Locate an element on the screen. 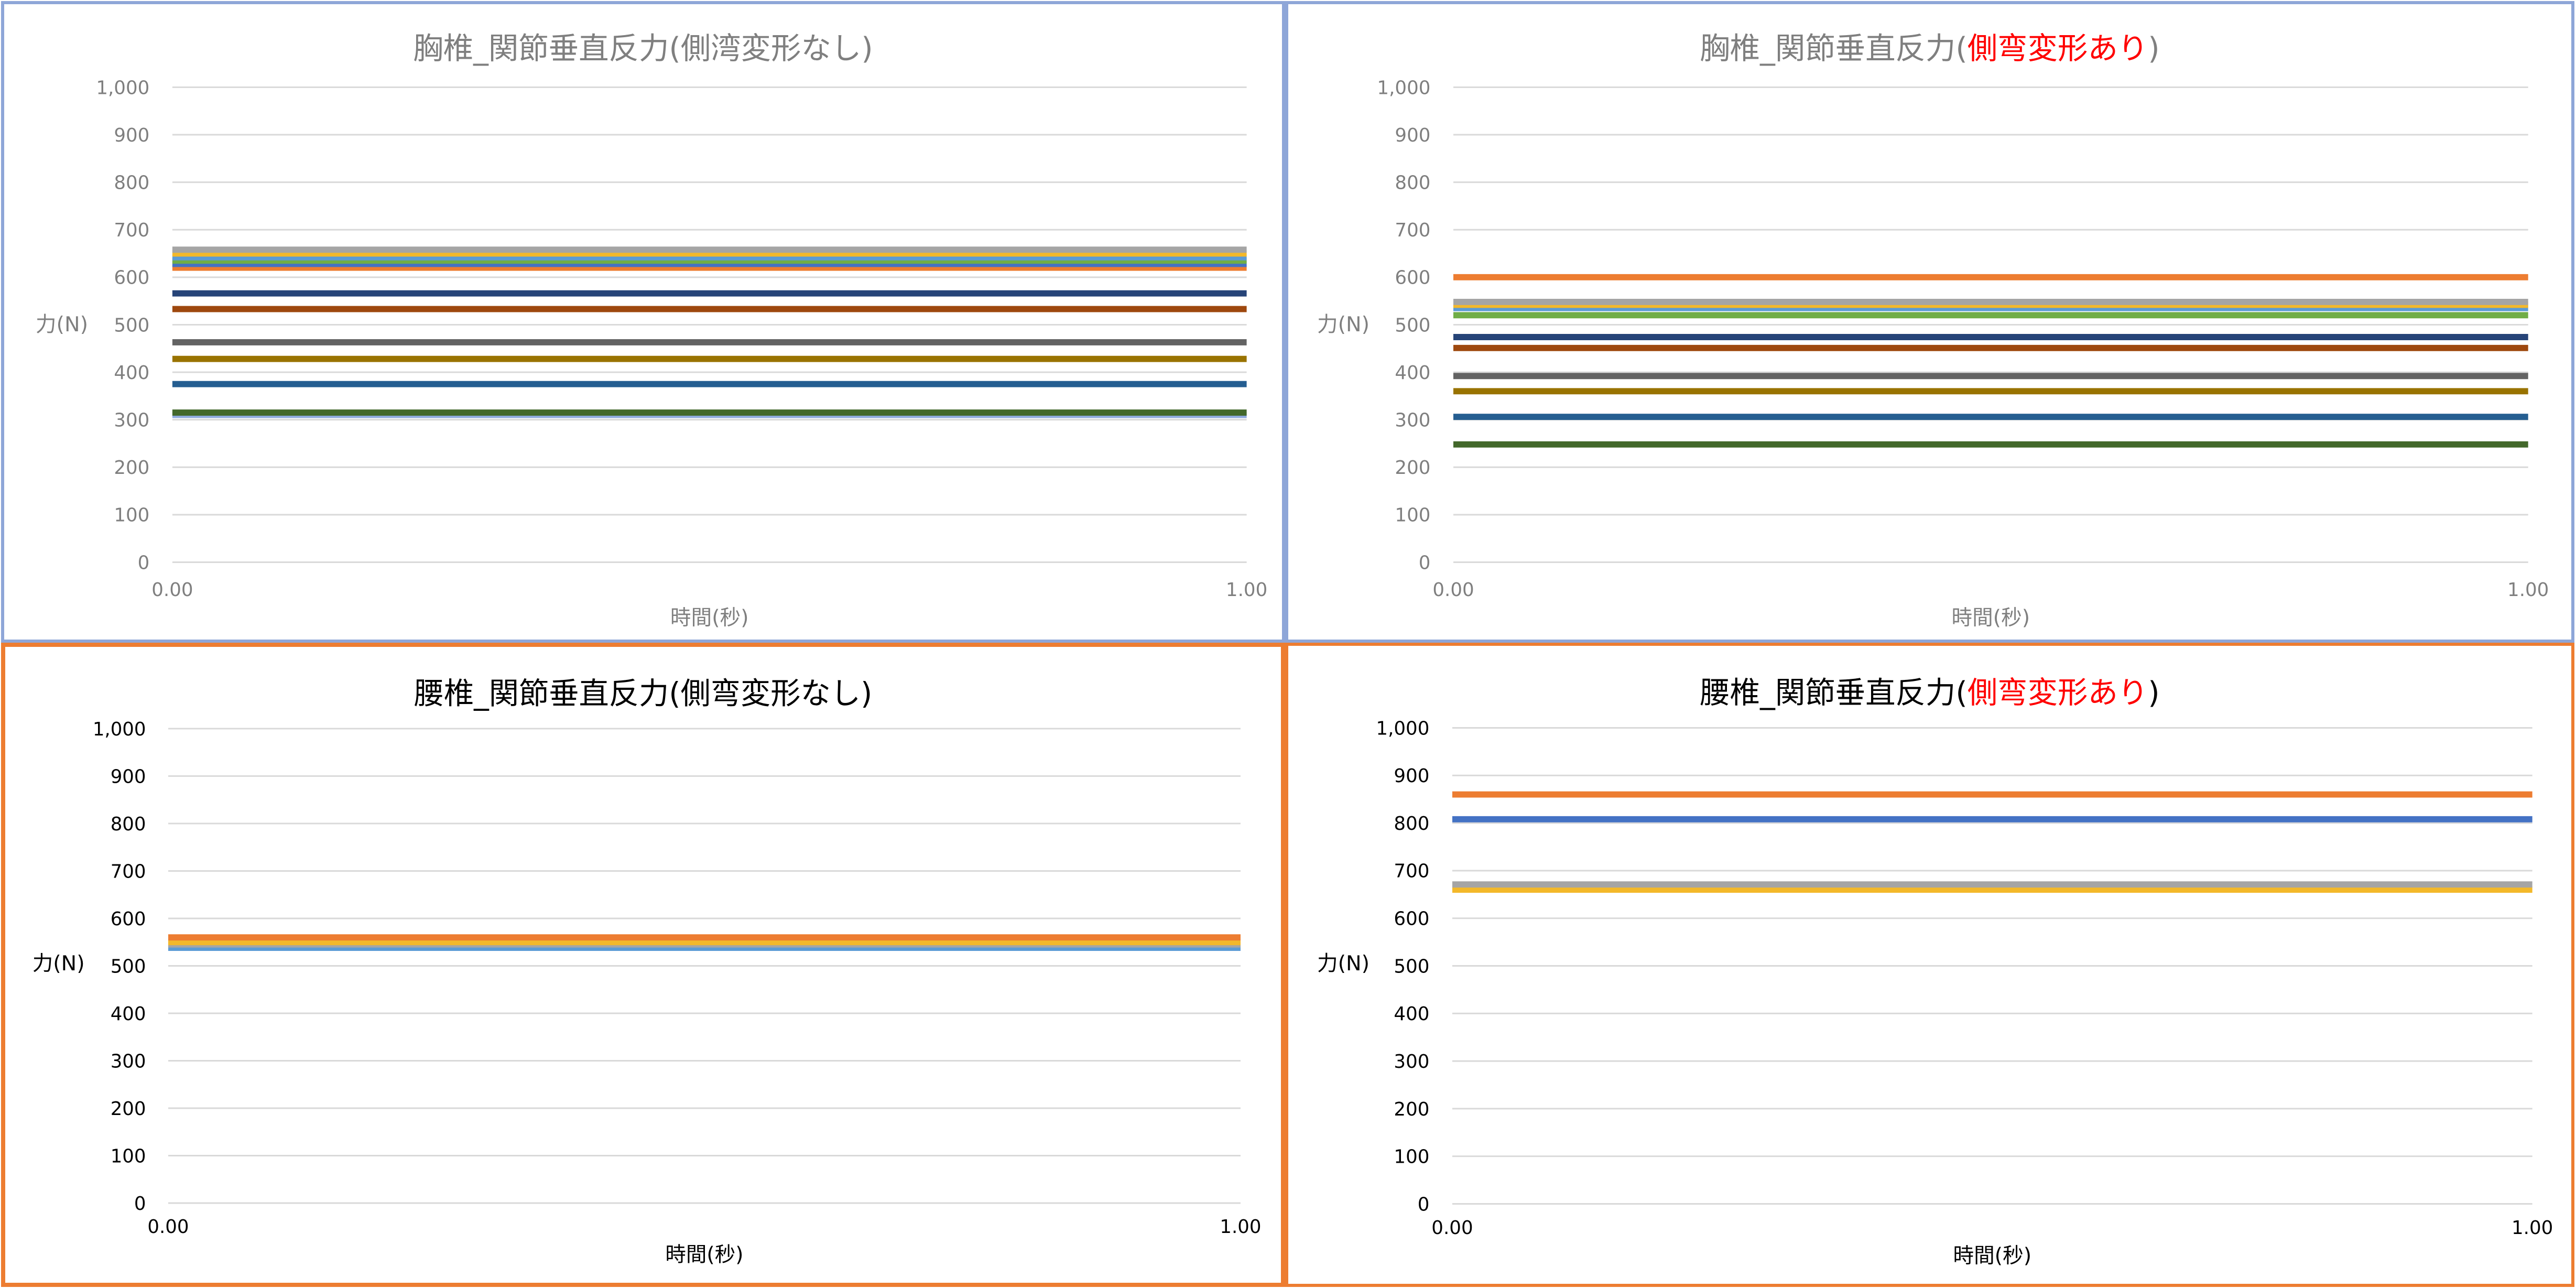 This screenshot has width=2576, height=1288. chart-title-part-0: 腰椎_関節垂直反力(側弯変形なし) is located at coordinates (643, 694).